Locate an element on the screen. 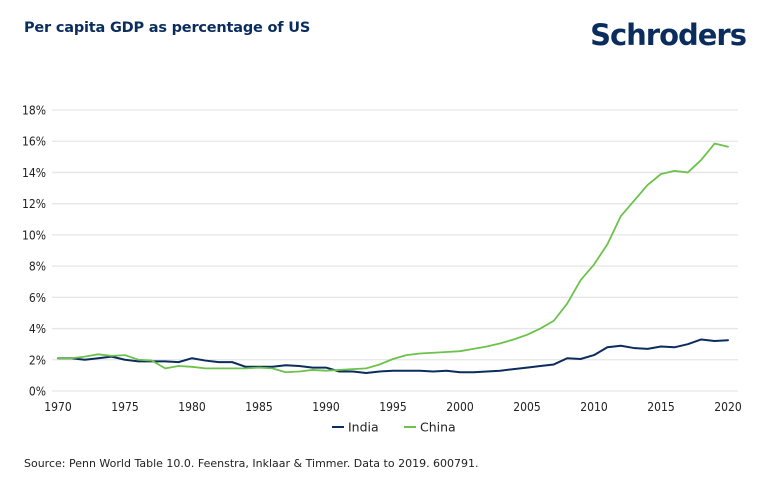  x-tick-label: 1975 is located at coordinates (124, 407).